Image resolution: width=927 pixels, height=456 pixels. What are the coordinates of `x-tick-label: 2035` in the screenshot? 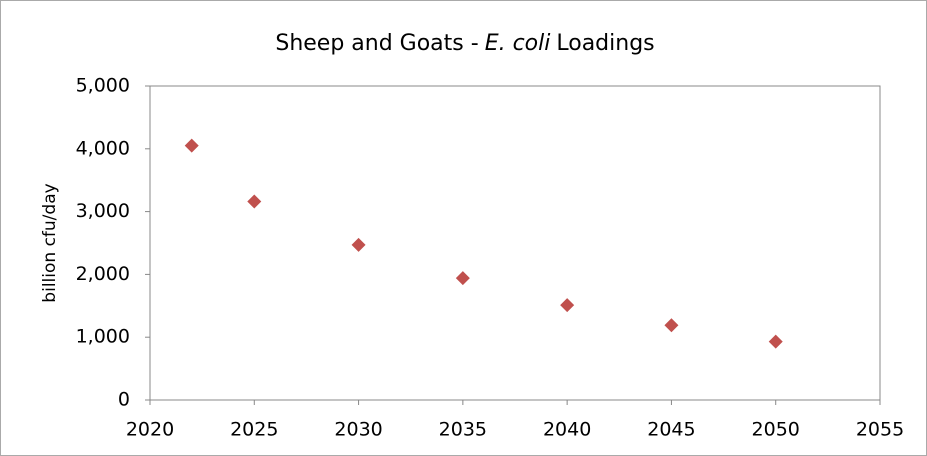 It's located at (463, 430).